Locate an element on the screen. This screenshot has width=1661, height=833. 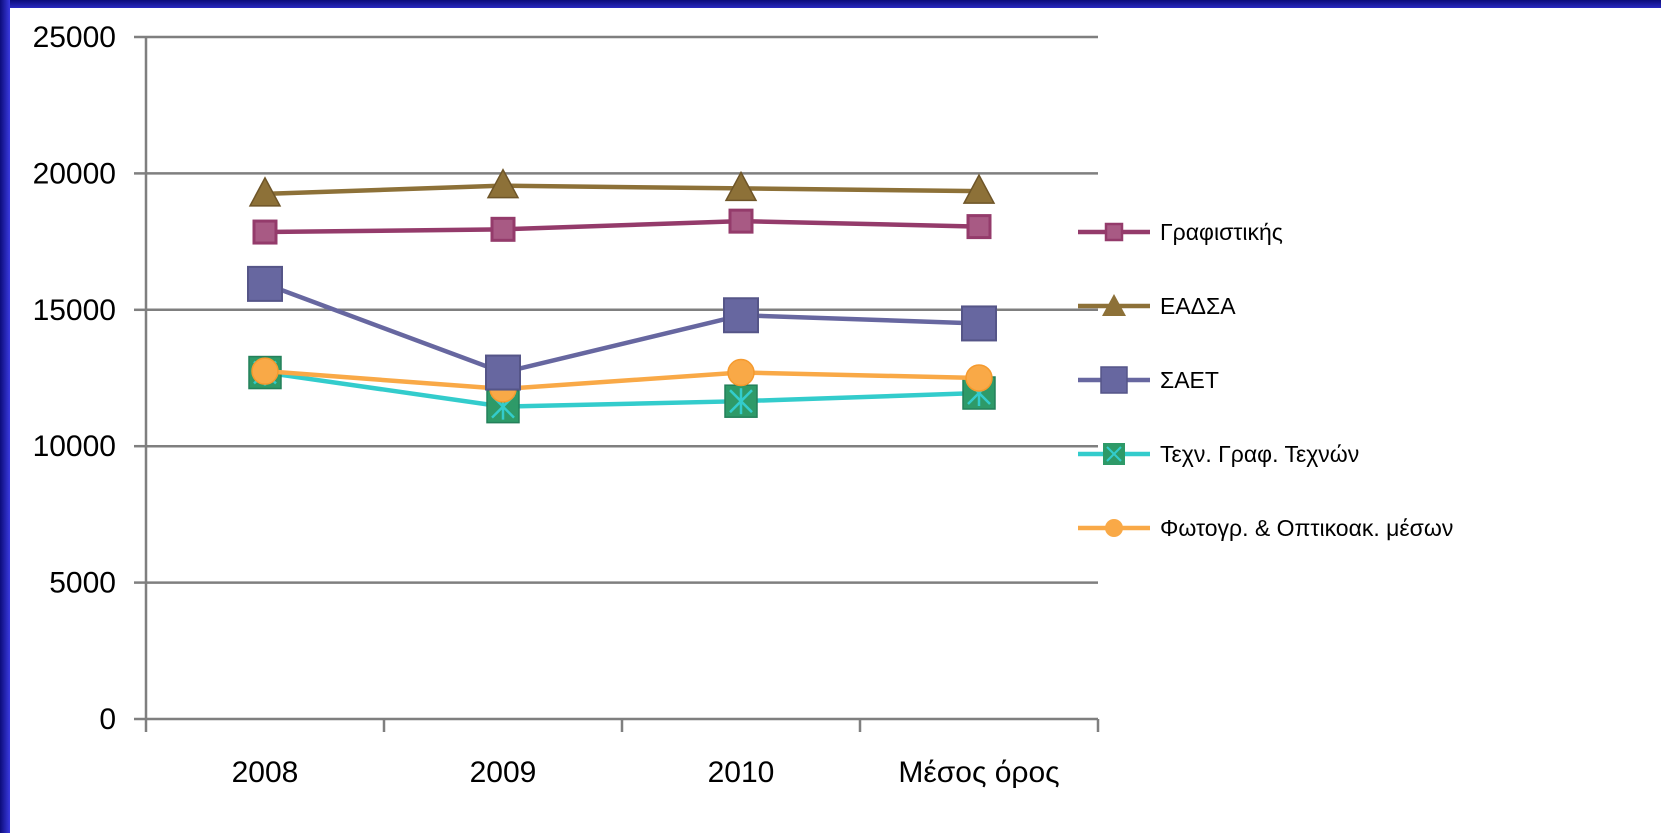
y-tick-label: 5000 is located at coordinates (82, 583).